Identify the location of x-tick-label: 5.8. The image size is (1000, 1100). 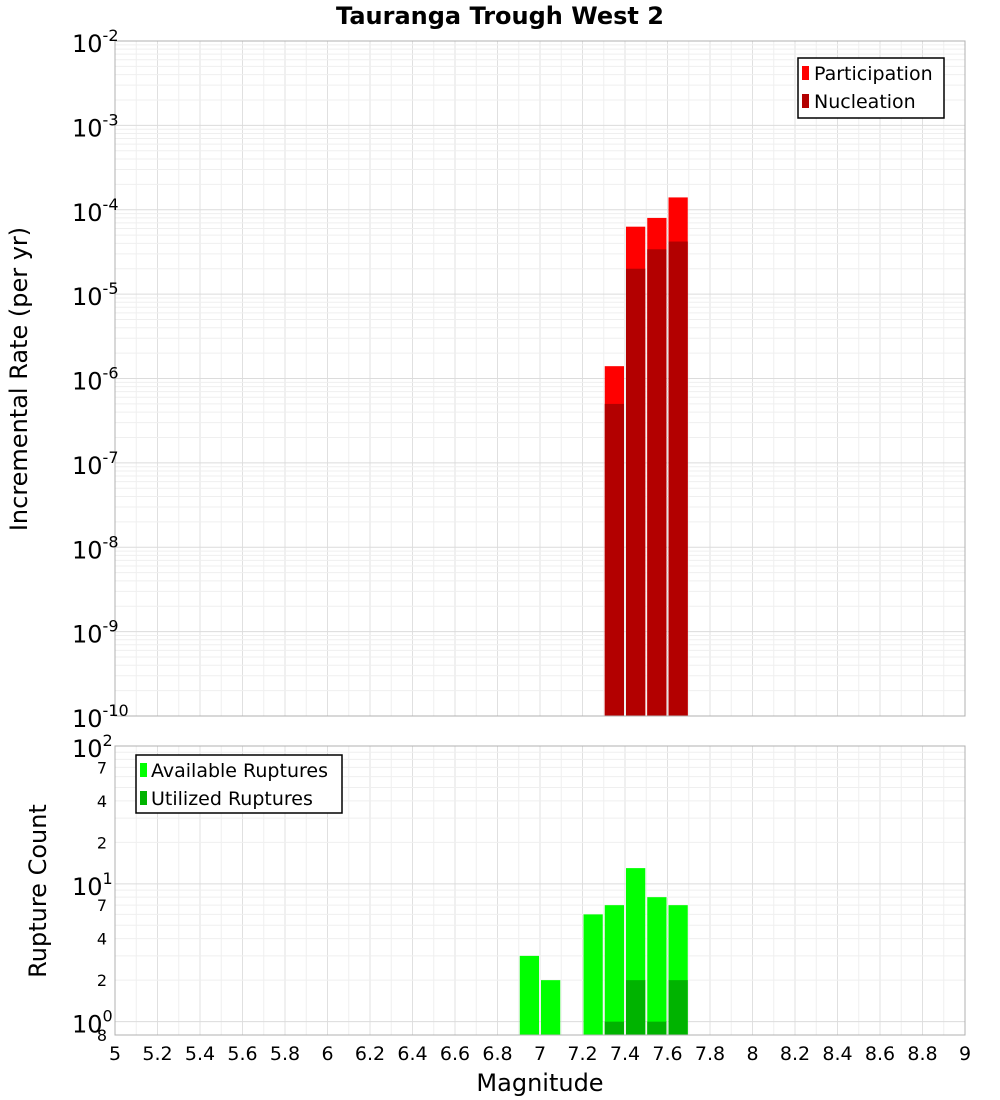
(285, 1054).